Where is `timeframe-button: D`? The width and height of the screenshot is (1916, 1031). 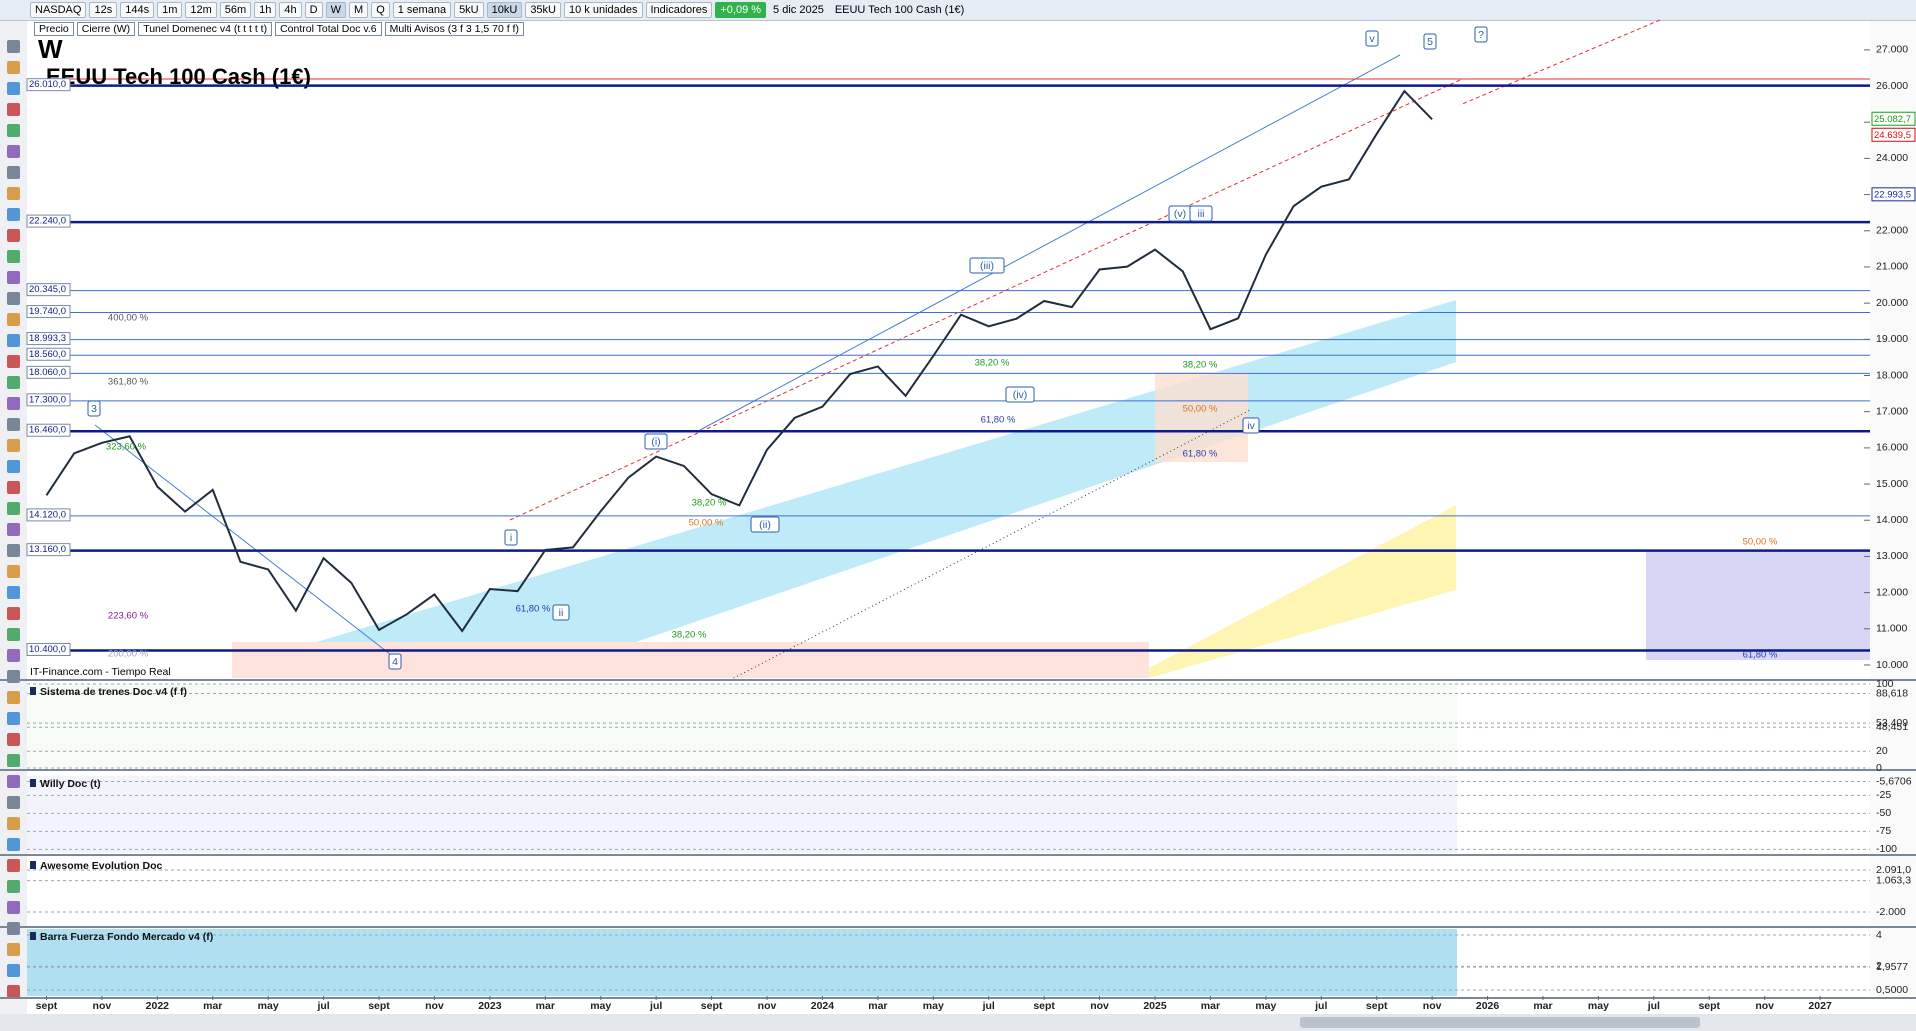
timeframe-button: D is located at coordinates (313, 10).